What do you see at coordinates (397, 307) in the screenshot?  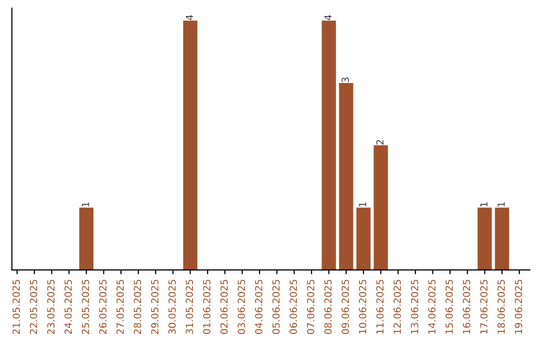 I see `x-tick-label: 12.06.2025` at bounding box center [397, 307].